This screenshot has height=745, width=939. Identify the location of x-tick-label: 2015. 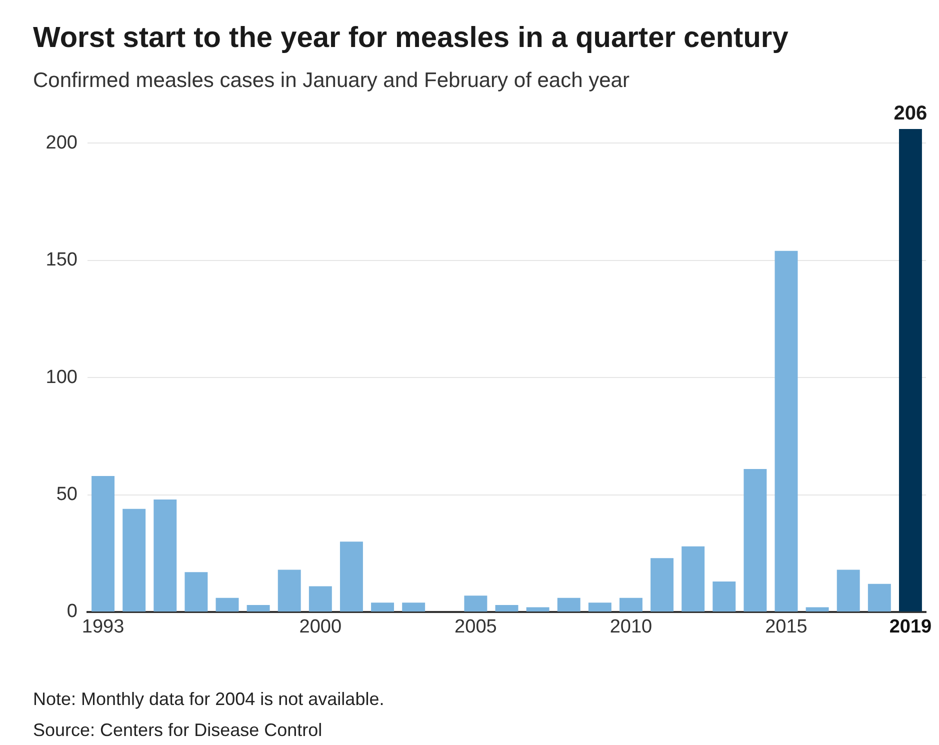
(786, 627).